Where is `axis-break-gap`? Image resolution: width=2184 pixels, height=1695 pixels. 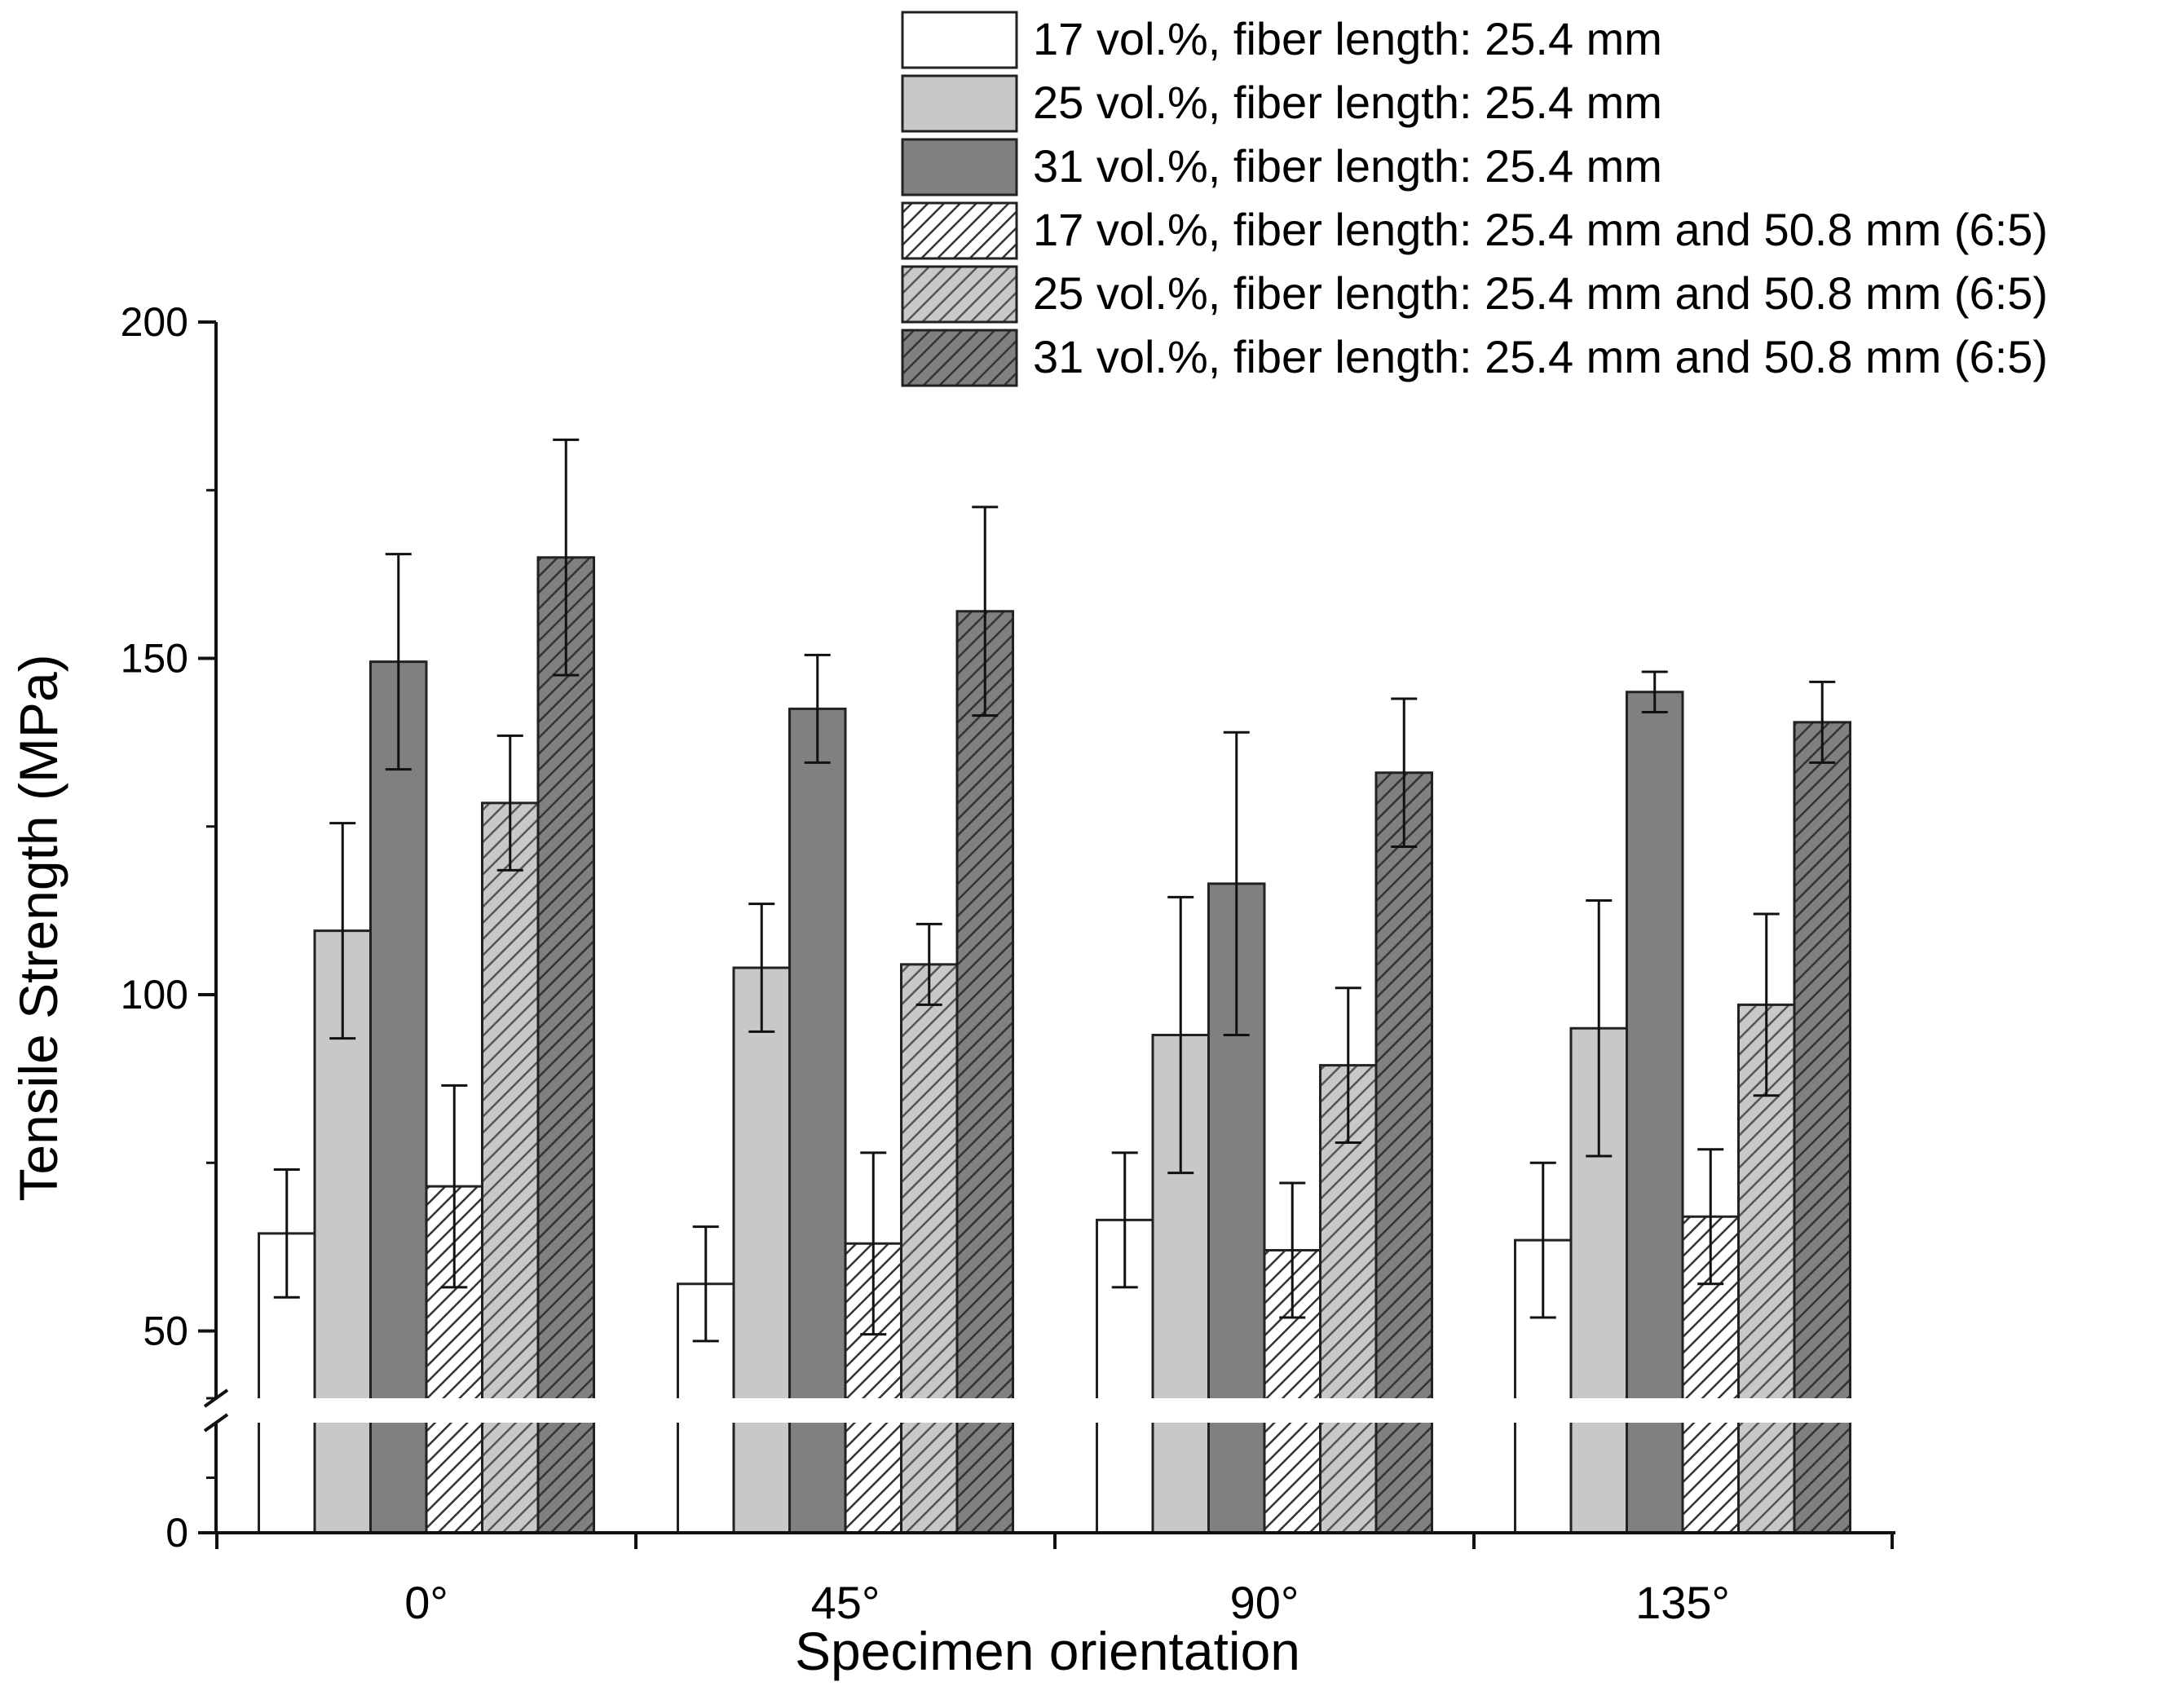 axis-break-gap is located at coordinates (1048, 1410).